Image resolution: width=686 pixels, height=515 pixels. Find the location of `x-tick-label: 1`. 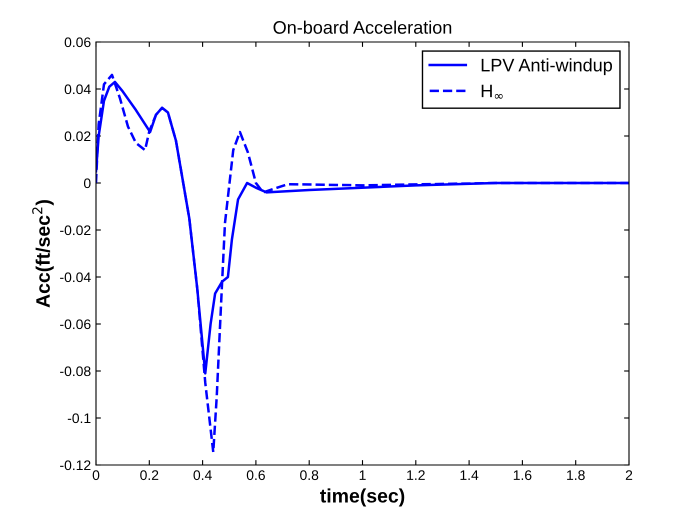

x-tick-label: 1 is located at coordinates (363, 475).